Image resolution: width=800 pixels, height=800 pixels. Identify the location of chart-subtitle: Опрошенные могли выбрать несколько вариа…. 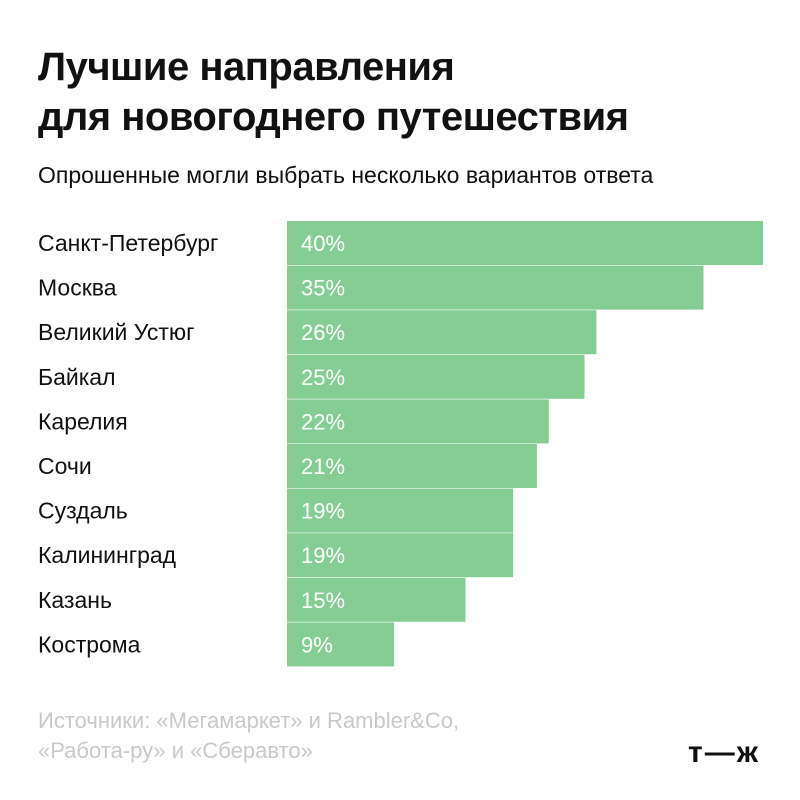
(346, 175).